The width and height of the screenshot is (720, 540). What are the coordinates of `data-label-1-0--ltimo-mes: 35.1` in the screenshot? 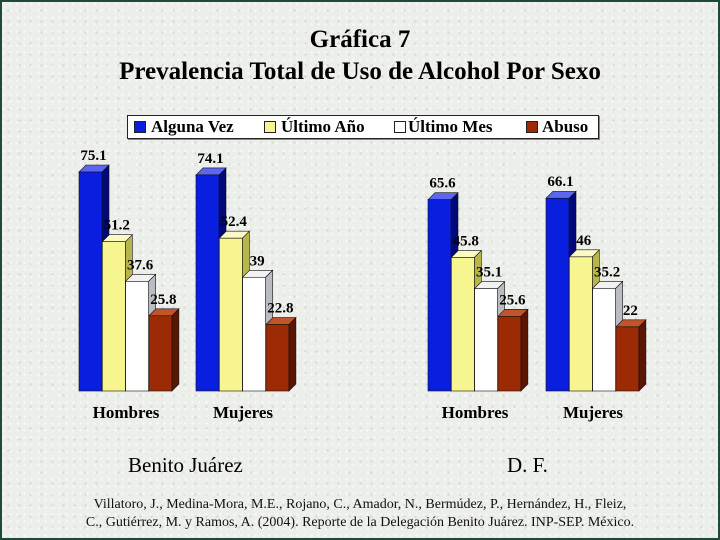 It's located at (489, 273).